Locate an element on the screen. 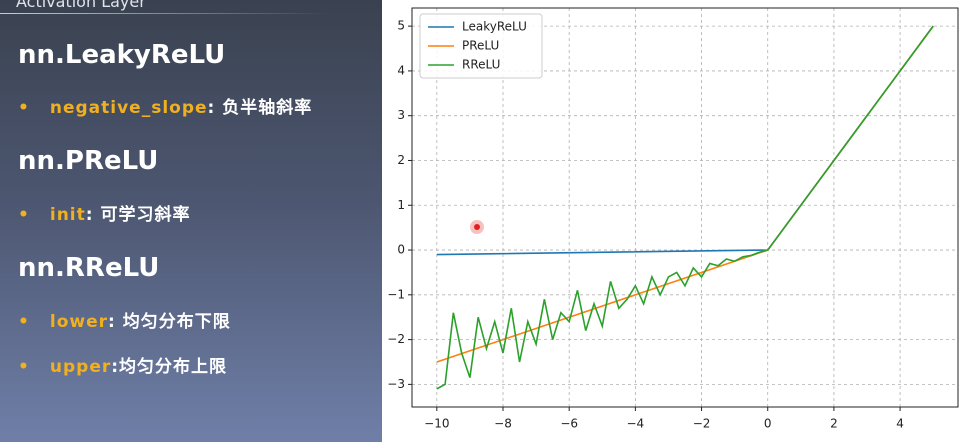 This screenshot has width=975, height=442. y-tick-label: 1 is located at coordinates (401, 205).